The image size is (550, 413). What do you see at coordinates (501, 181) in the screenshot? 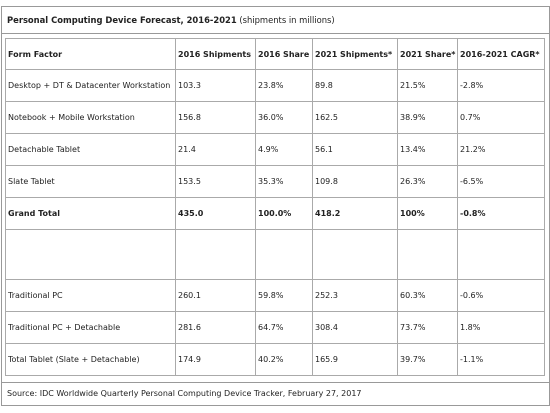
I see `cell: -6.5%` at bounding box center [501, 181].